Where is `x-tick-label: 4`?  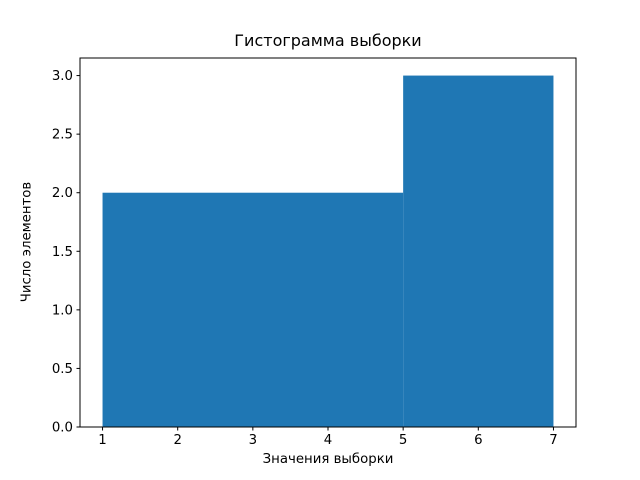
x-tick-label: 4 is located at coordinates (328, 440).